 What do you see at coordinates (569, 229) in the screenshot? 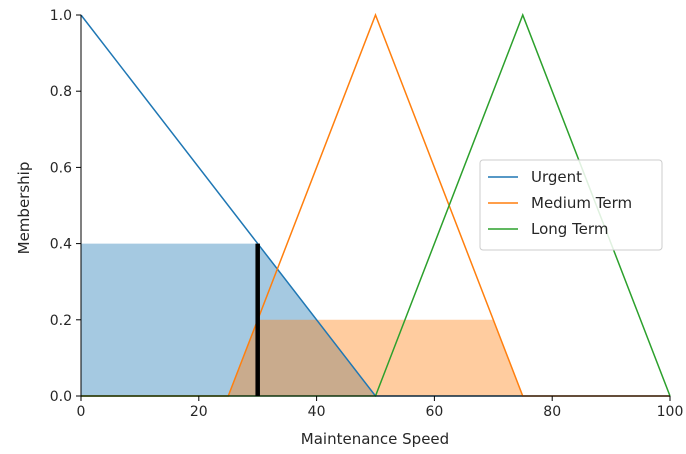
I see `legend-label-long-term: Long Term` at bounding box center [569, 229].